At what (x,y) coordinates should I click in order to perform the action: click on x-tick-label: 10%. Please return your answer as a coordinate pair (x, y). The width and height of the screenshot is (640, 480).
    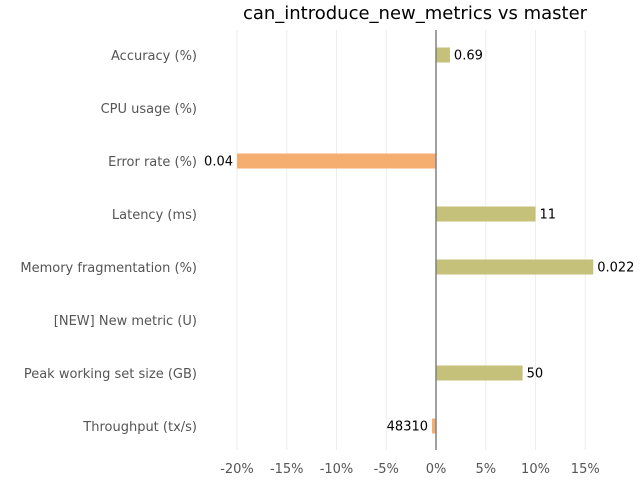
    Looking at the image, I should click on (535, 469).